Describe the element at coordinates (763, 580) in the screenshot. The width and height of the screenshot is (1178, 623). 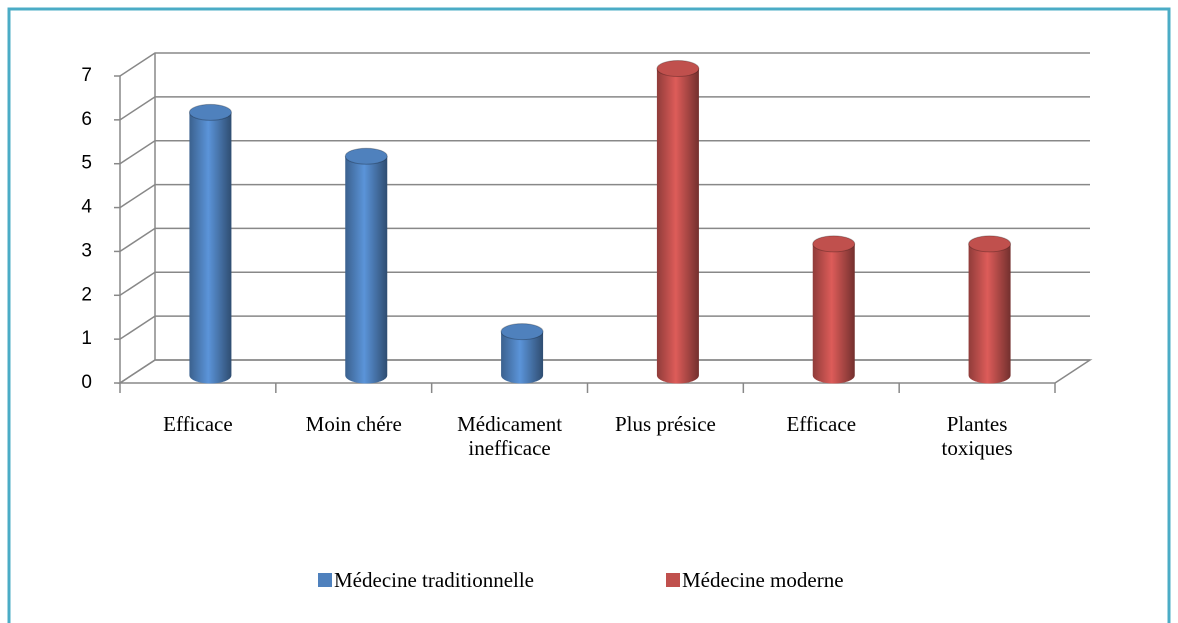
I see `legend-label: Médecine moderne` at that location.